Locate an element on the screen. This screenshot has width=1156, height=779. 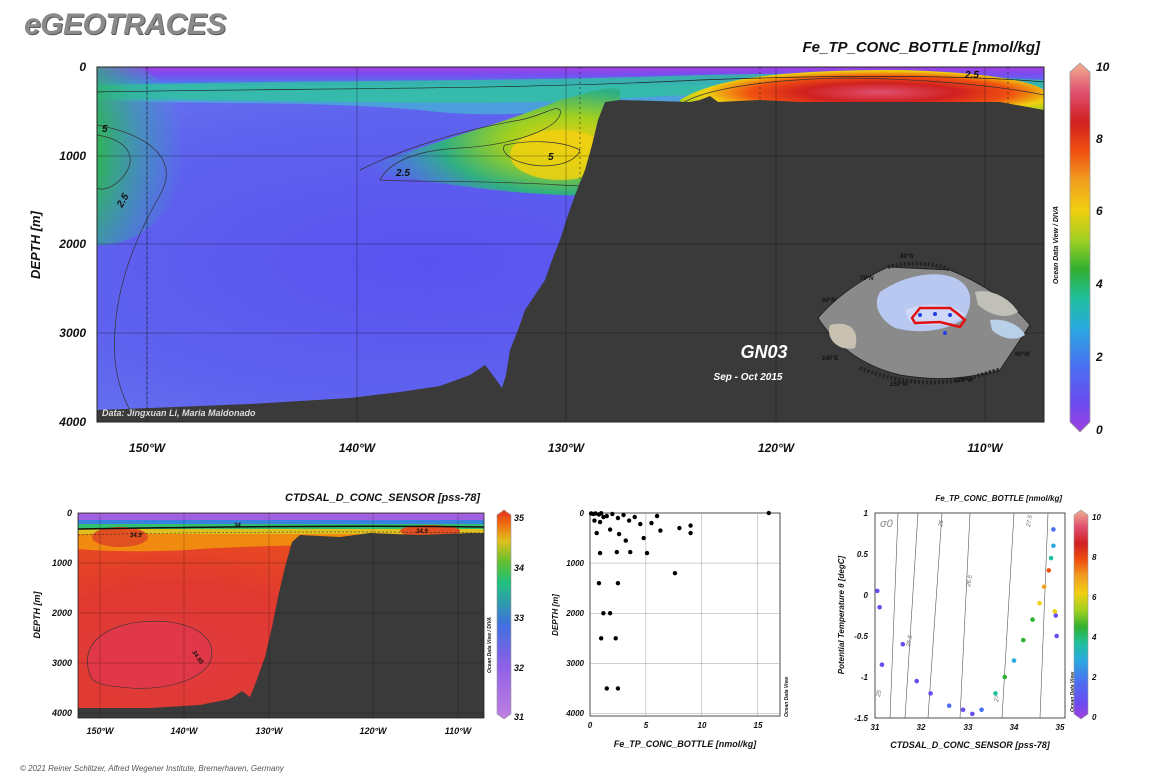
fe-depth-y-axis-label: DEPTH [m] is located at coordinates (555, 615).